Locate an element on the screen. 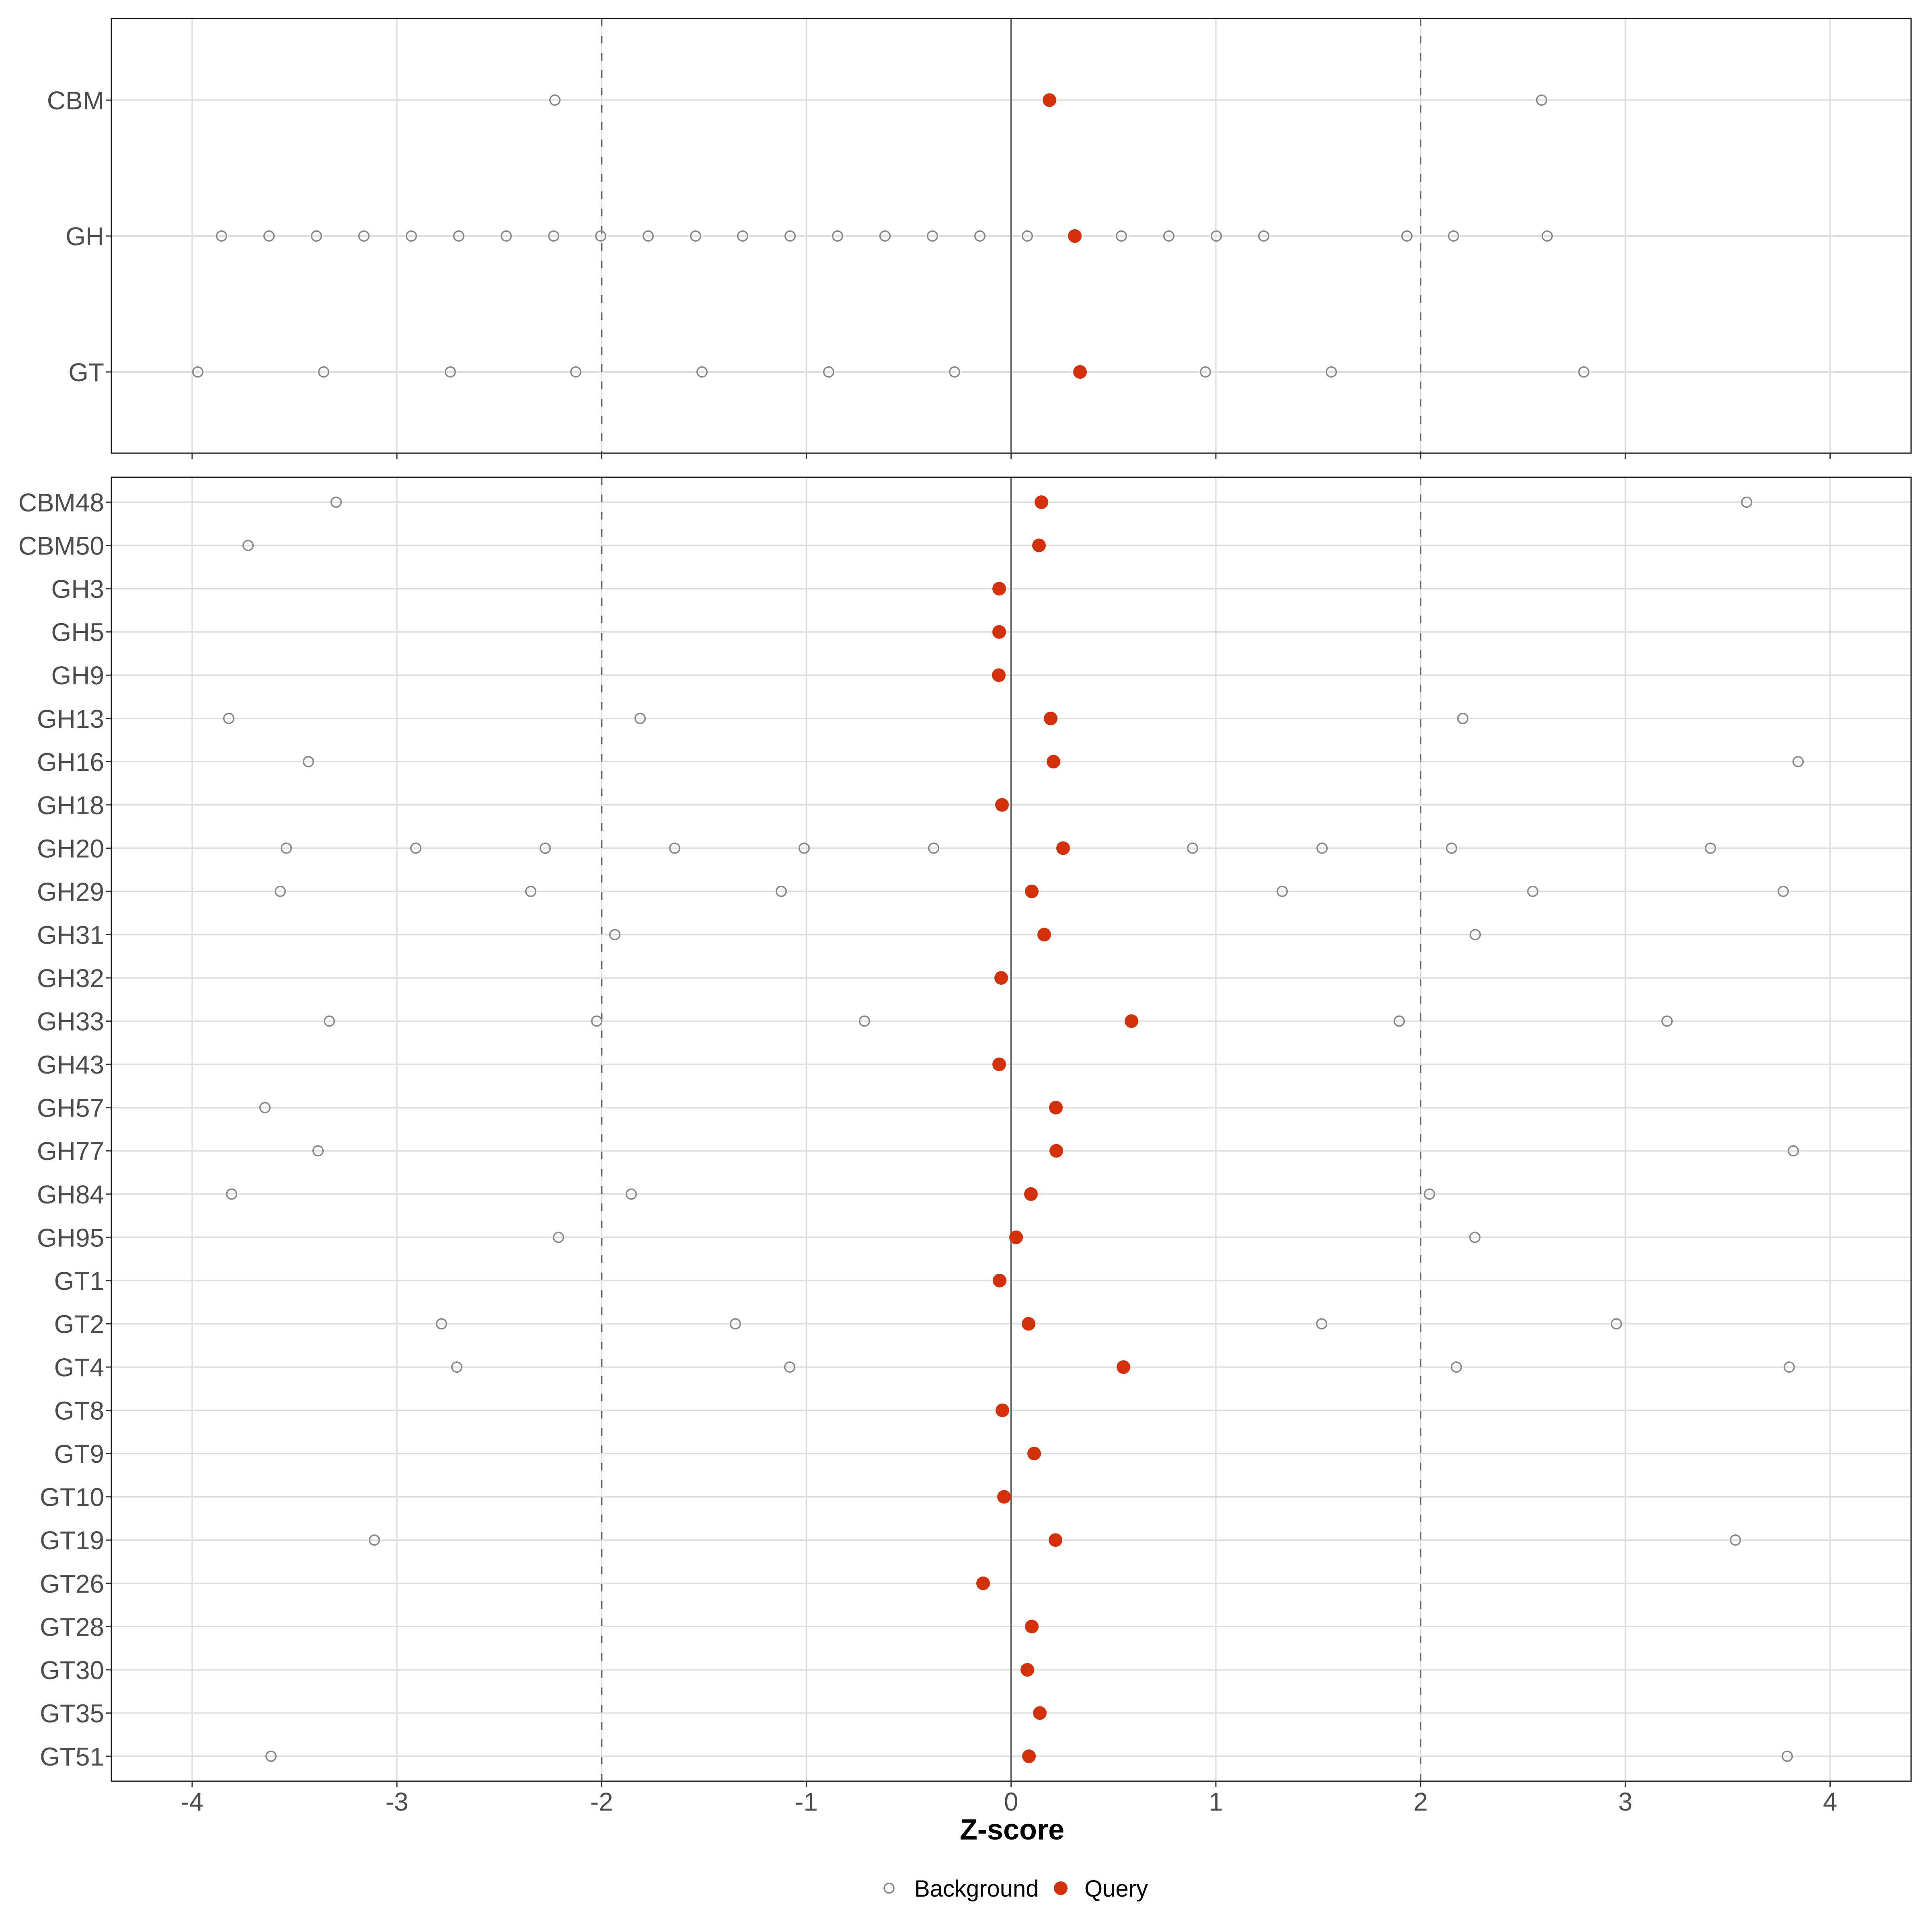  svg-text: GT2 is located at coordinates (79, 1324).